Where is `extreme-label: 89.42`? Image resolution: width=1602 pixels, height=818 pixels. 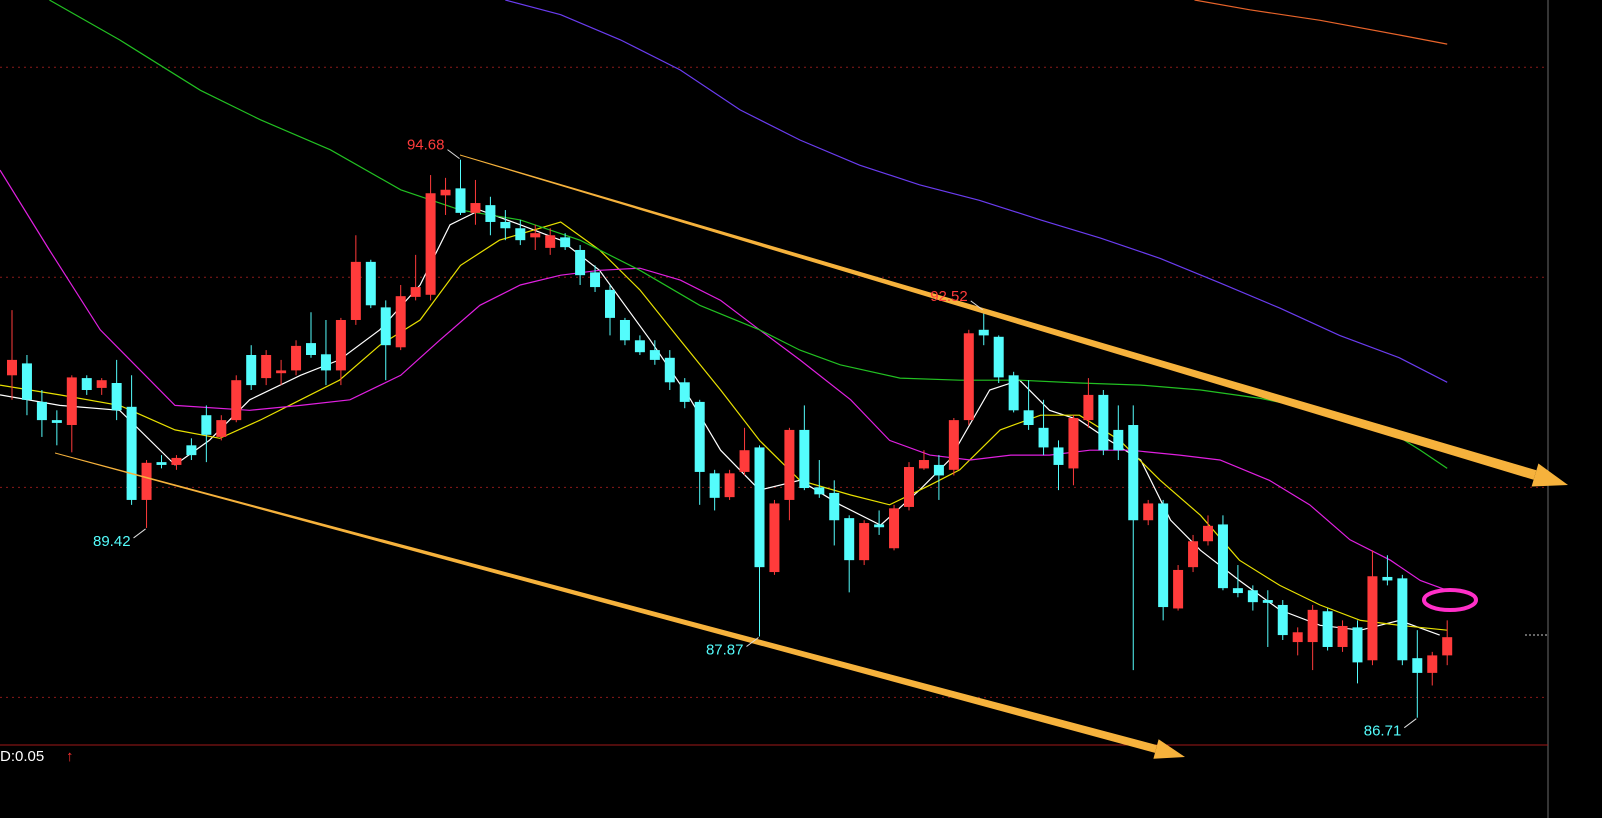 extreme-label: 89.42 is located at coordinates (112, 541).